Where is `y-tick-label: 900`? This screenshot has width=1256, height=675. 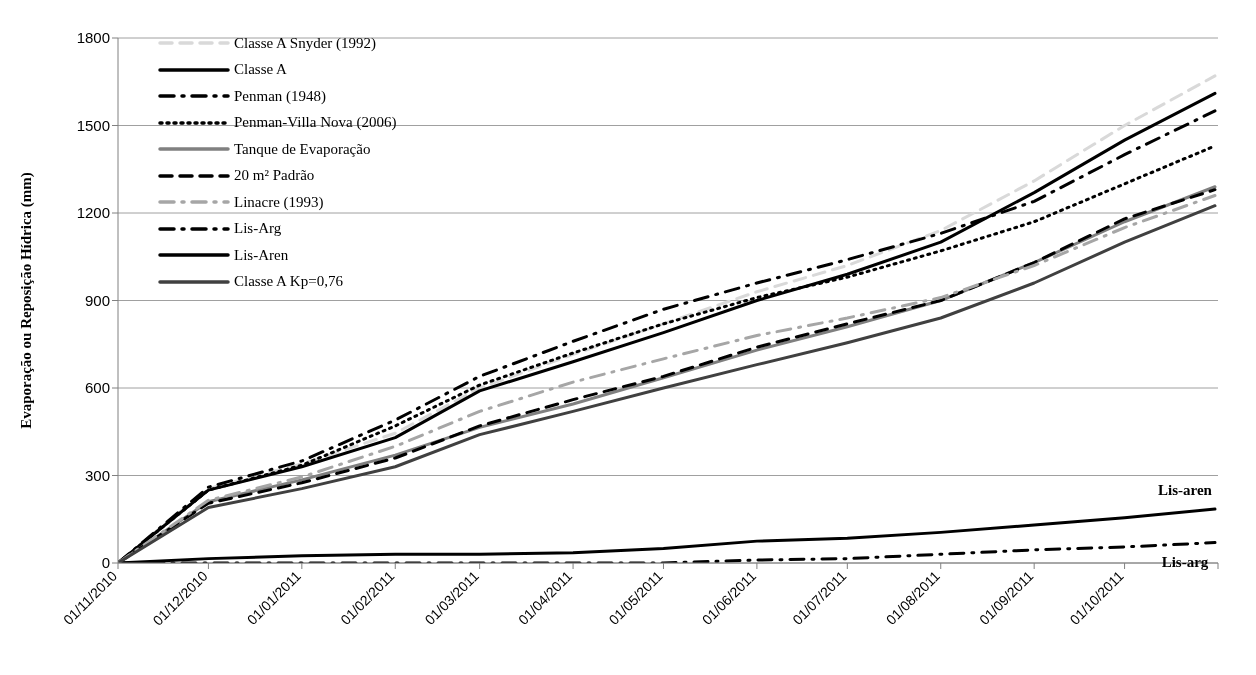 y-tick-label: 900 is located at coordinates (97, 300).